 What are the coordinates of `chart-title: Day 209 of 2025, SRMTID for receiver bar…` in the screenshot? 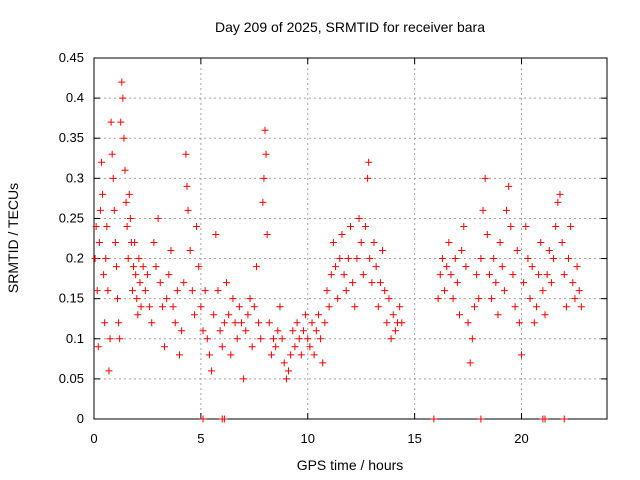 It's located at (350, 27).